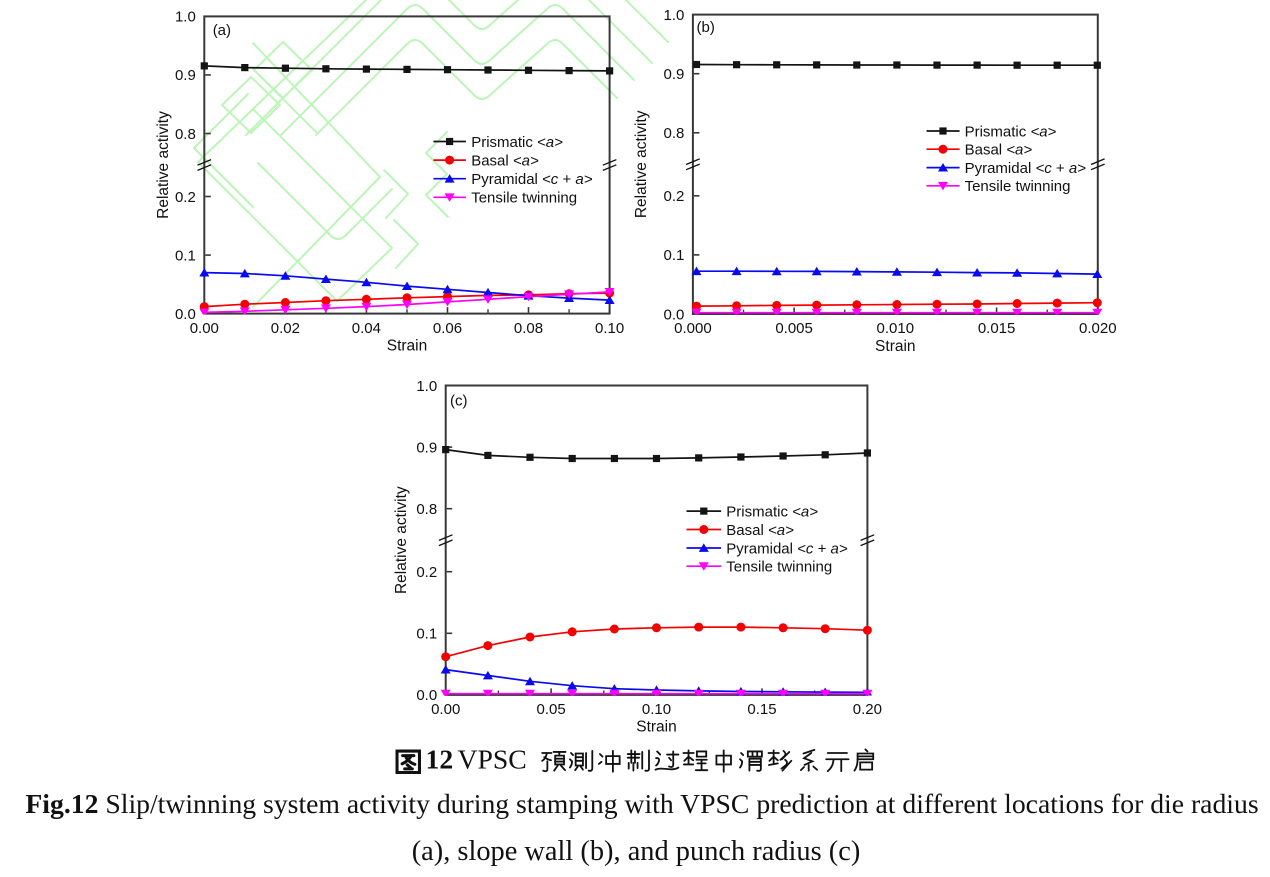 This screenshot has width=1270, height=877. I want to click on svg-text: (a), so click(222, 30).